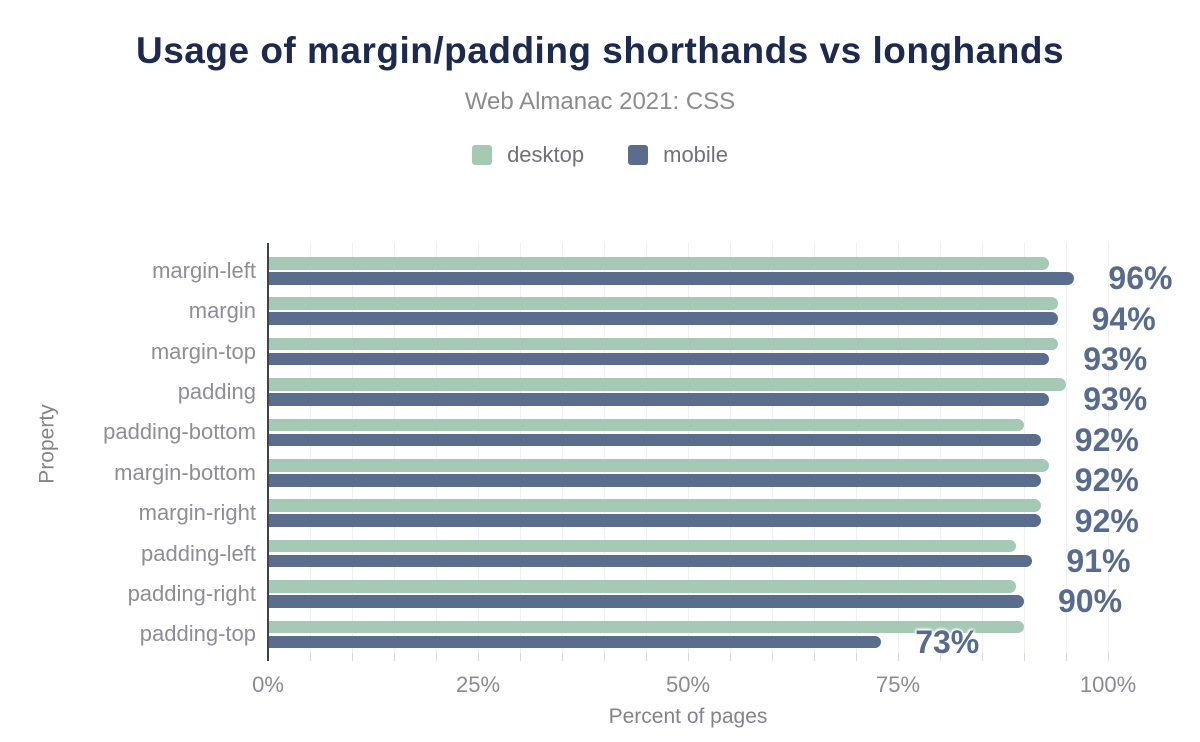 The image size is (1200, 742). I want to click on legend-label-desktop: desktop, so click(546, 154).